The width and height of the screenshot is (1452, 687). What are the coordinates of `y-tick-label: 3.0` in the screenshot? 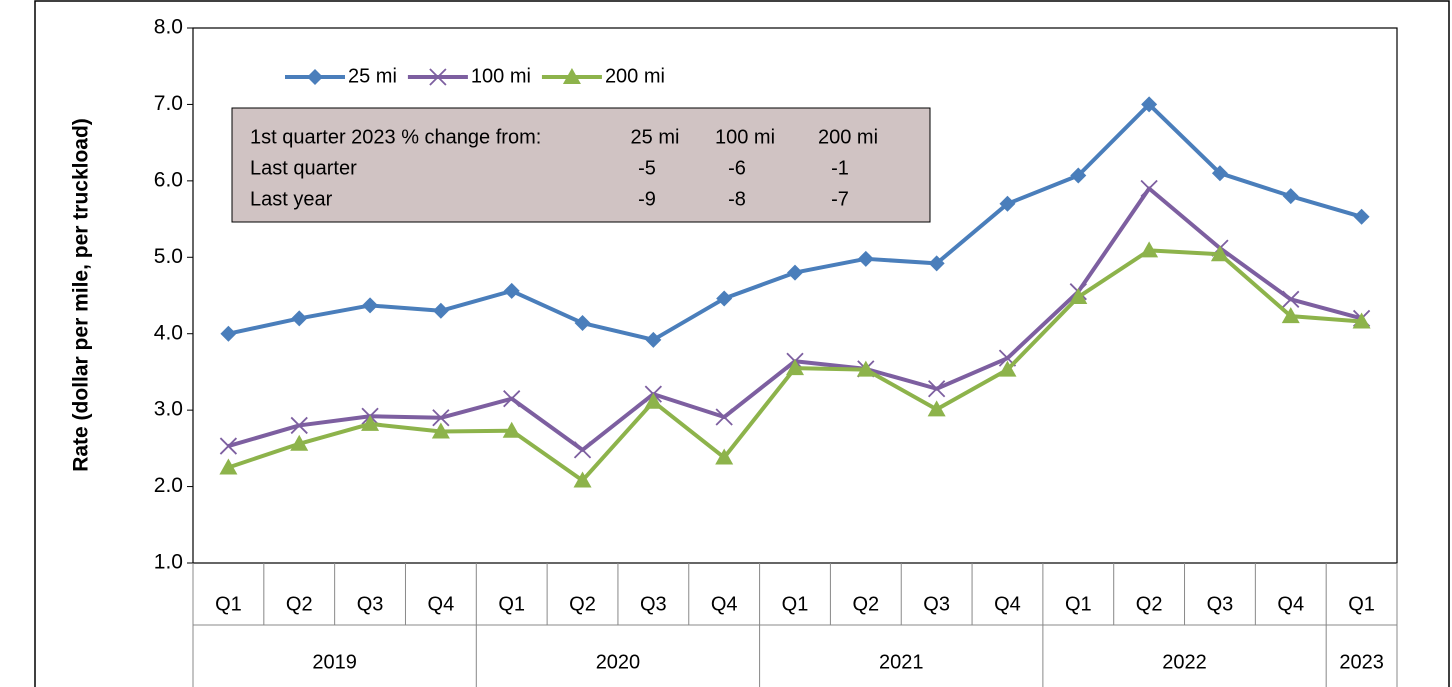 It's located at (168, 409).